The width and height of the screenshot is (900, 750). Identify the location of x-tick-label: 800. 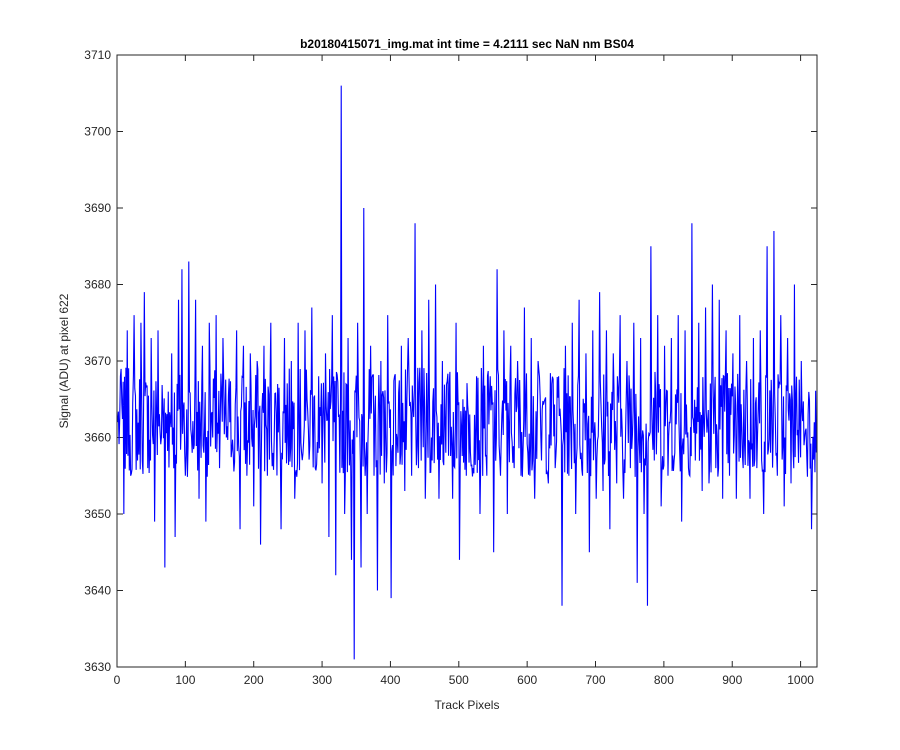
(664, 680).